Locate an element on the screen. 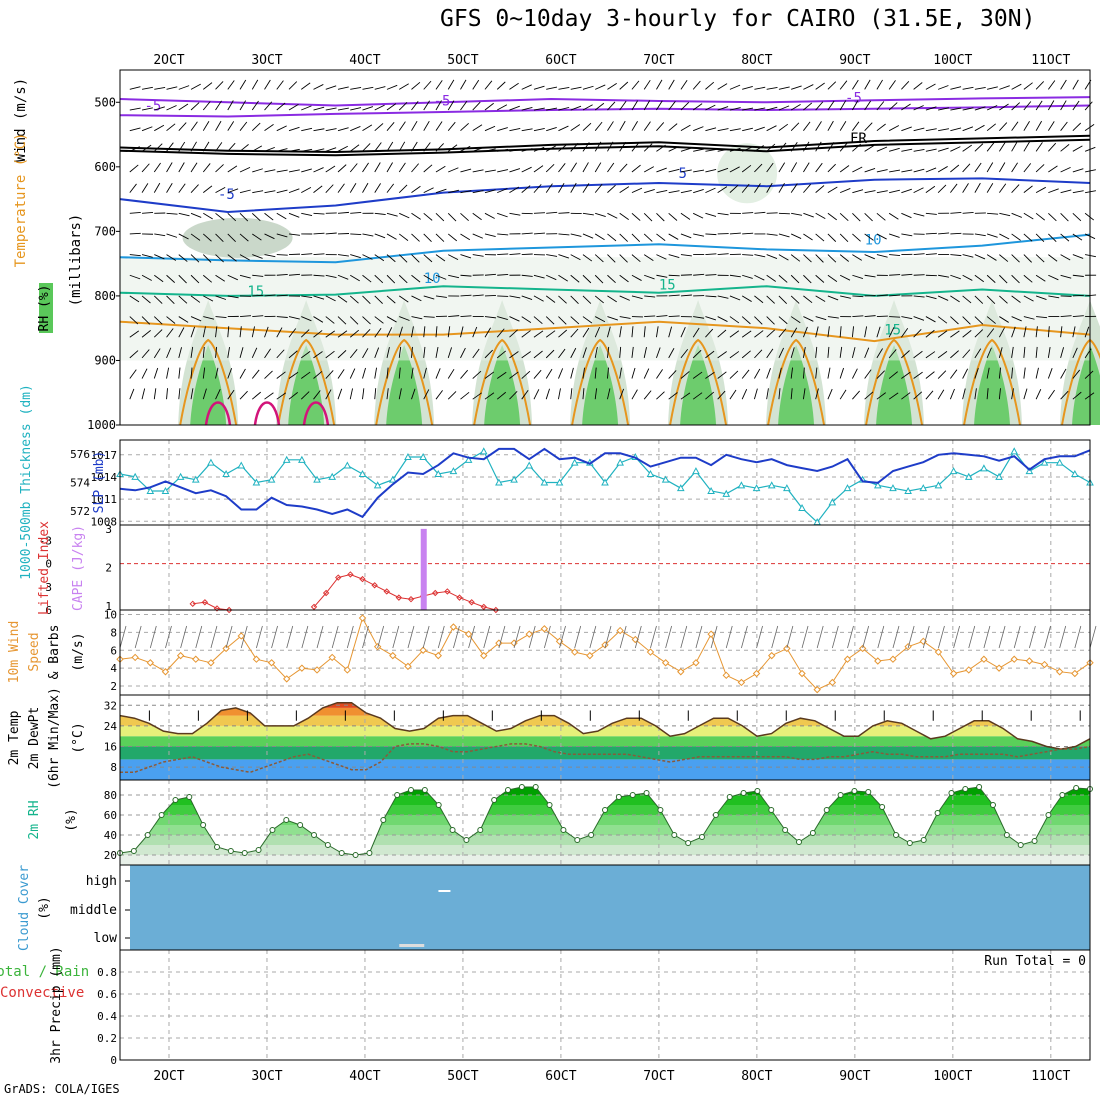 The height and width of the screenshot is (1100, 1100). temperature-contour-warm is located at coordinates (404, 382).